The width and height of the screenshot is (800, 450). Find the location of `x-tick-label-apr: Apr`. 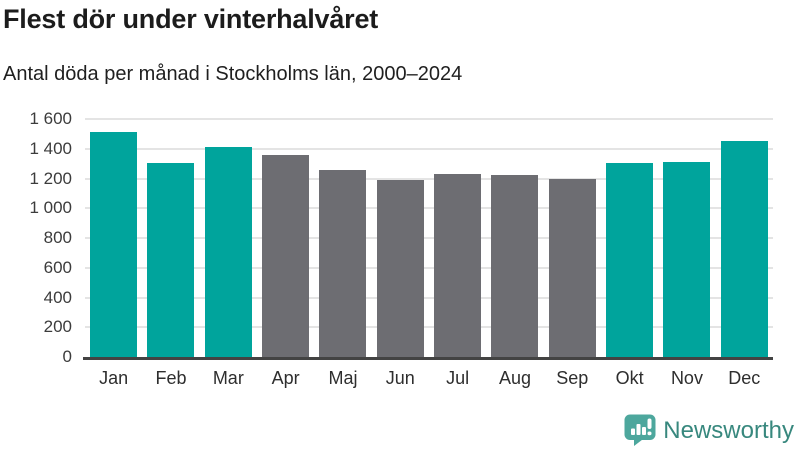

x-tick-label-apr: Apr is located at coordinates (285, 378).